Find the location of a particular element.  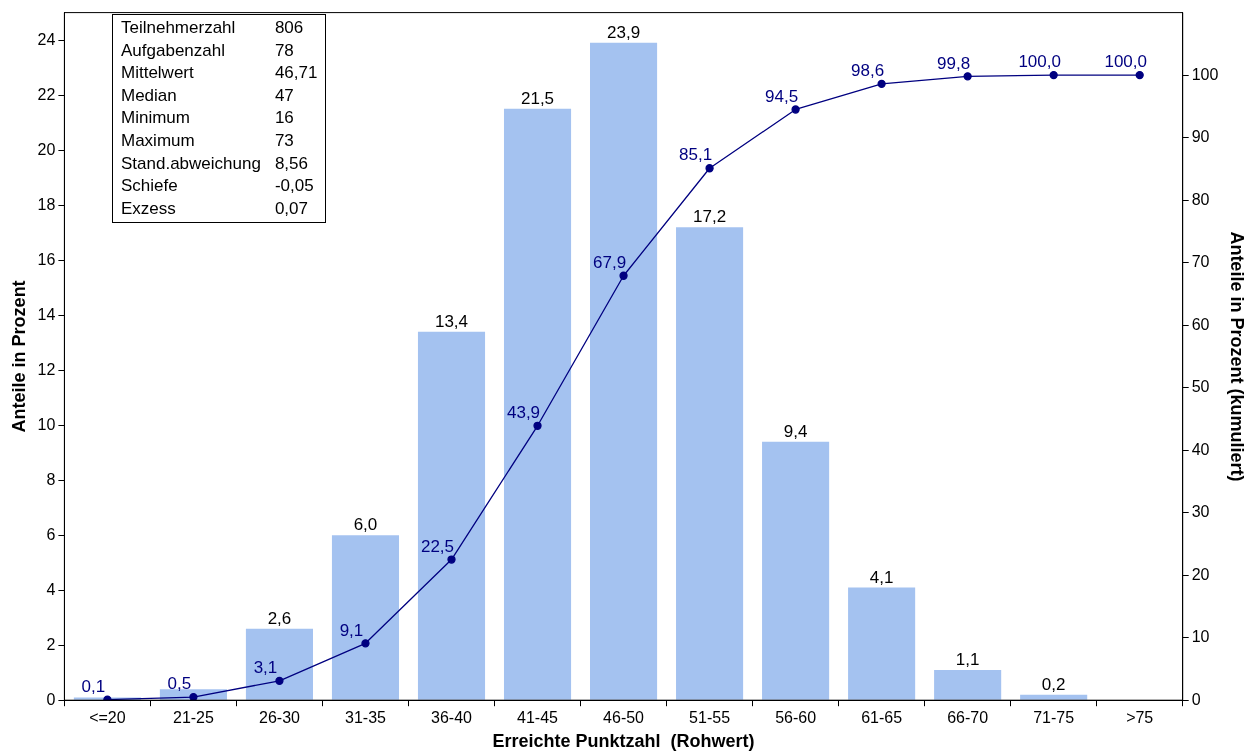

y-tick-label: 8 is located at coordinates (51, 479).